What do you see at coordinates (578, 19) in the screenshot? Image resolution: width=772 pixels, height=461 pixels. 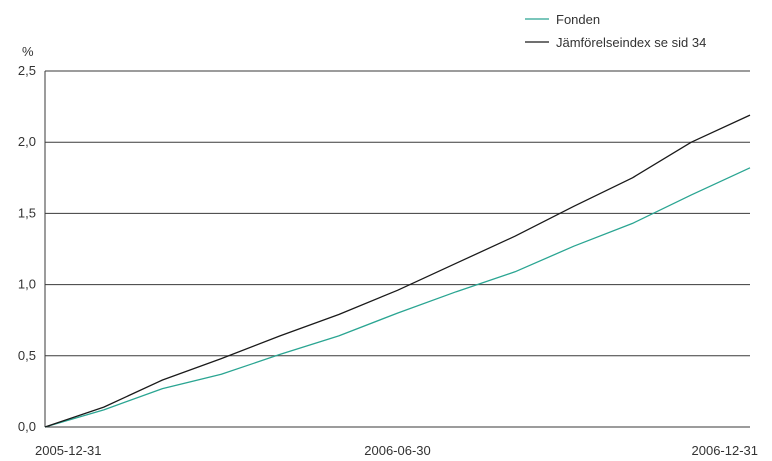 I see `legend-label: Fonden` at bounding box center [578, 19].